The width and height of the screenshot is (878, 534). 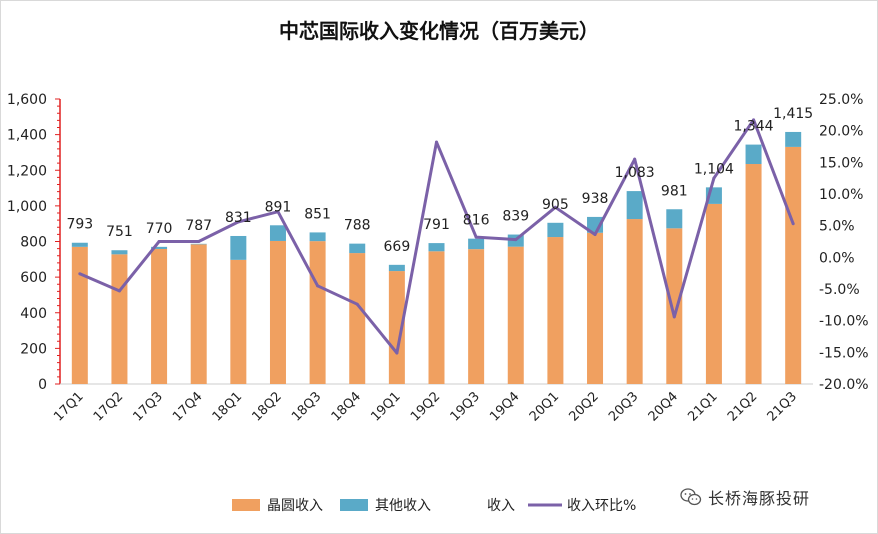 What do you see at coordinates (278, 207) in the screenshot?
I see `total-revenue-label: 891` at bounding box center [278, 207].